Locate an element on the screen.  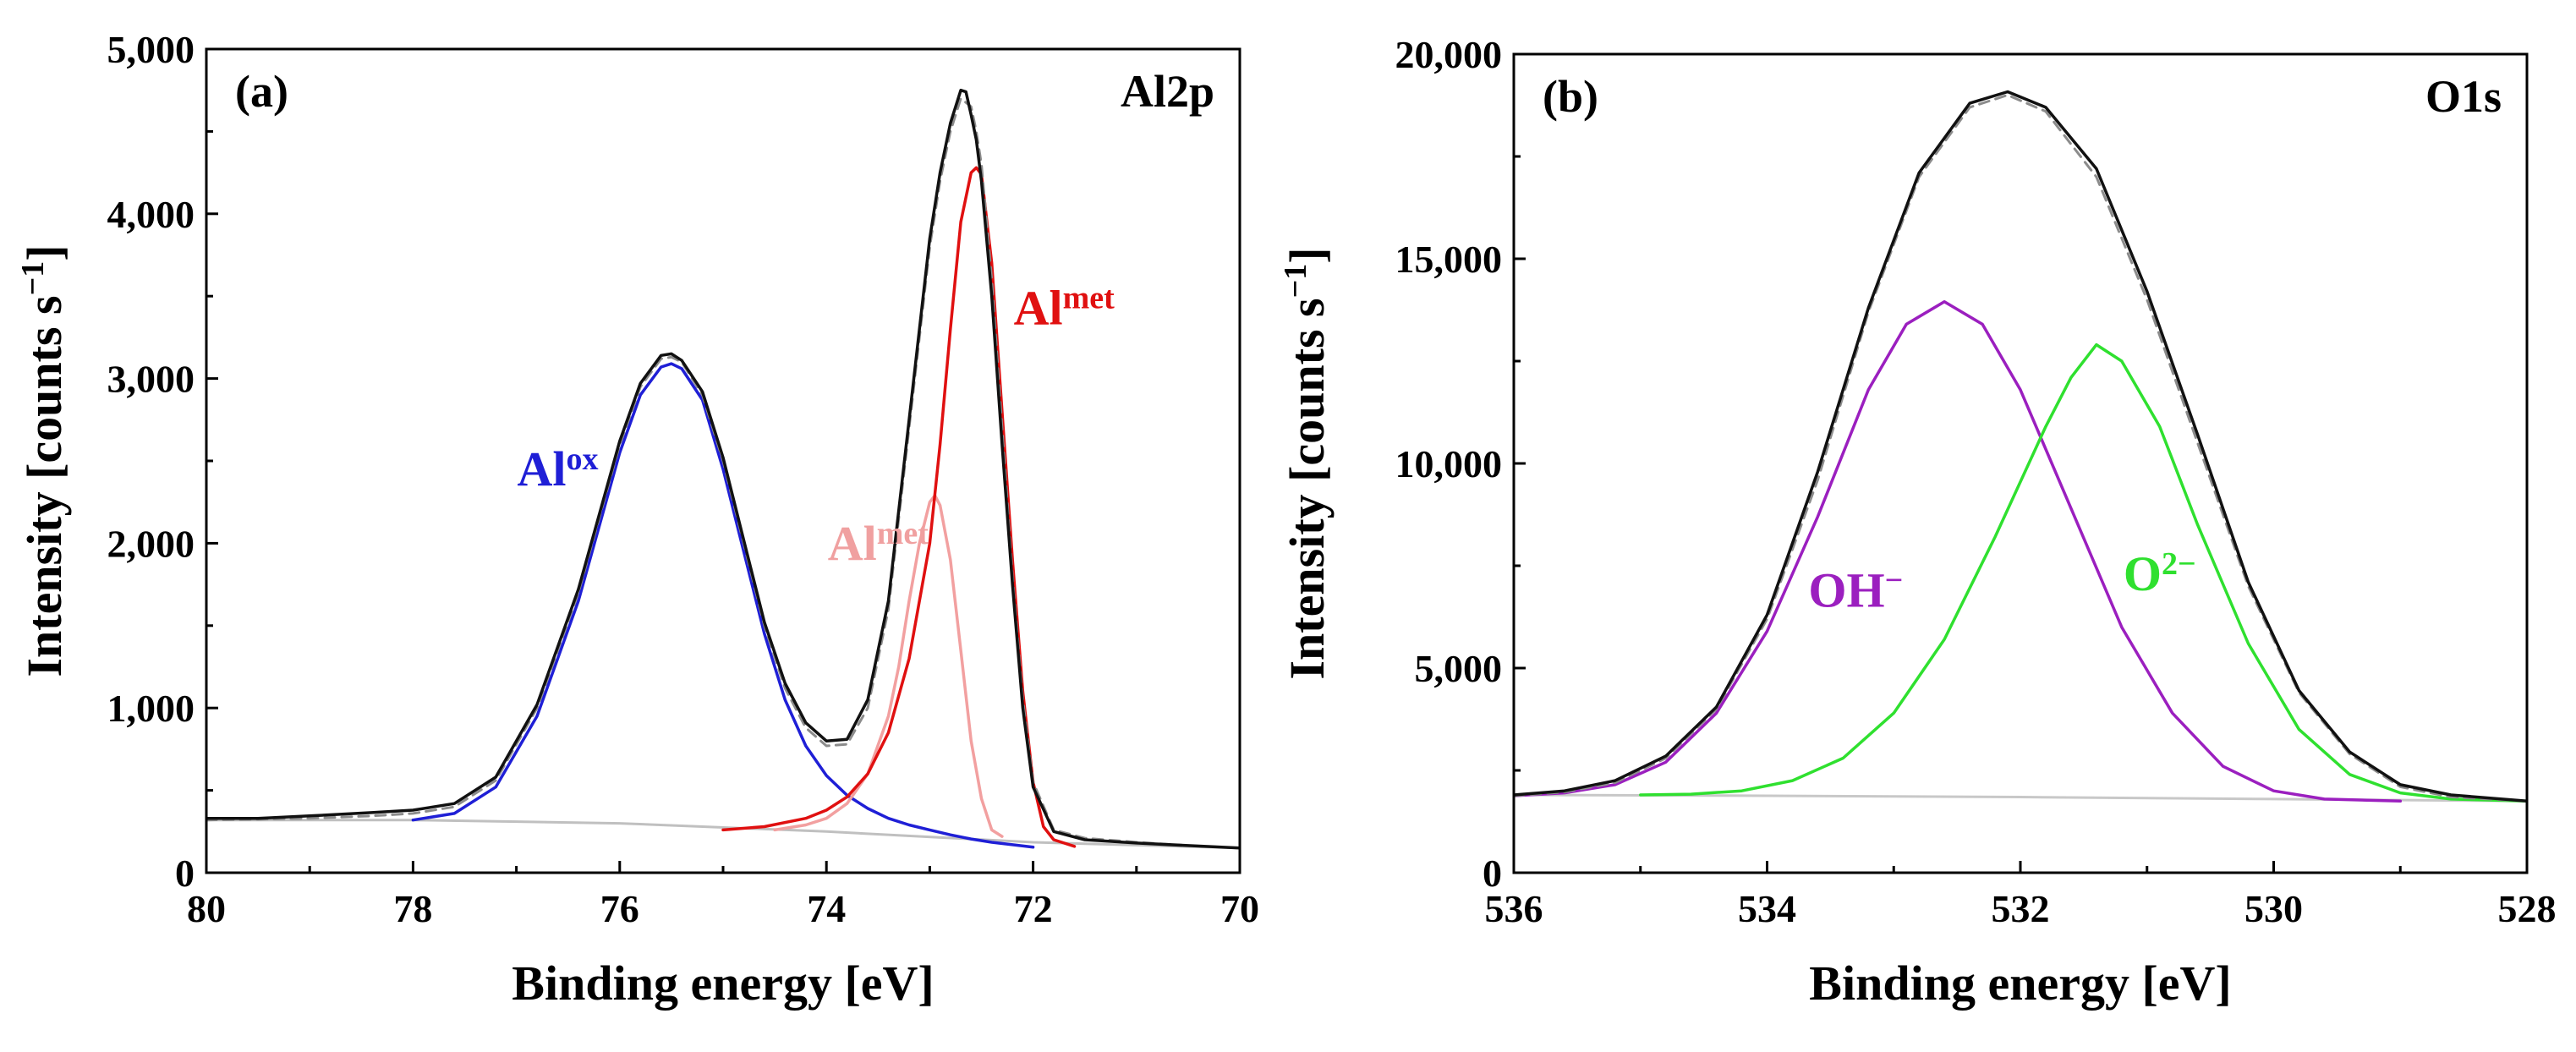
y-tick-label: 20,000 is located at coordinates (1449, 54).